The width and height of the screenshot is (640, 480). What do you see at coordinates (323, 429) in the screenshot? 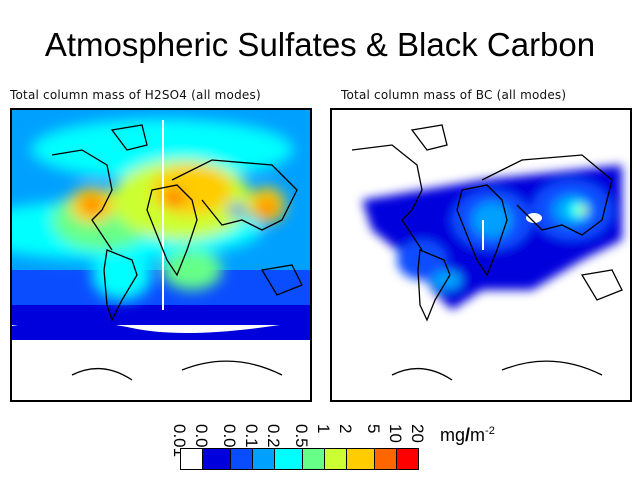
I see `colorbar-tick-label: 1` at bounding box center [323, 429].